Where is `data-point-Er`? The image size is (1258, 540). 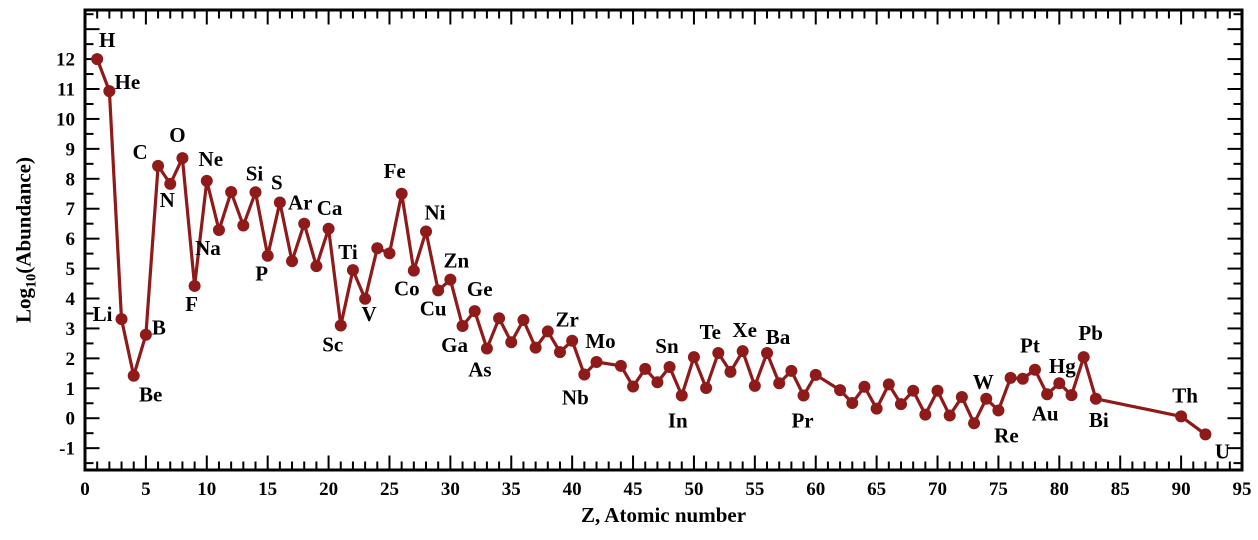
data-point-Er is located at coordinates (913, 390).